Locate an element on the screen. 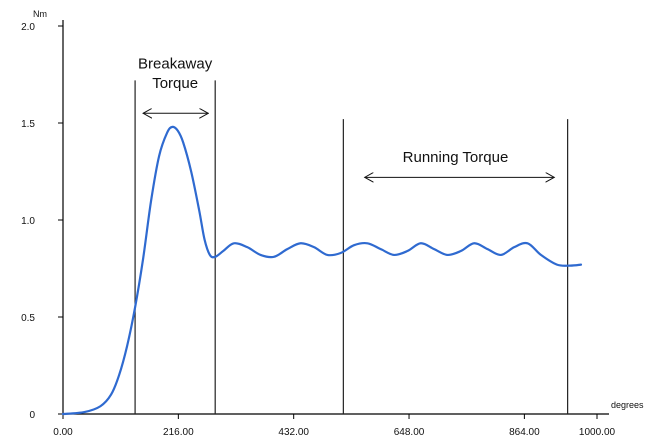  x-tick-label: 216.00 is located at coordinates (178, 432).